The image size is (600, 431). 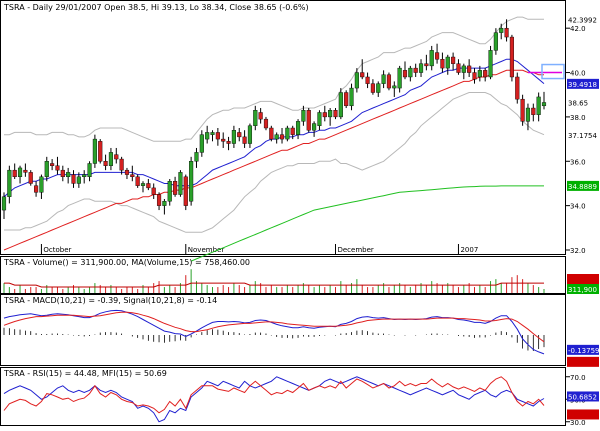 What do you see at coordinates (583, 396) in the screenshot?
I see `mfi-label-bg` at bounding box center [583, 396].